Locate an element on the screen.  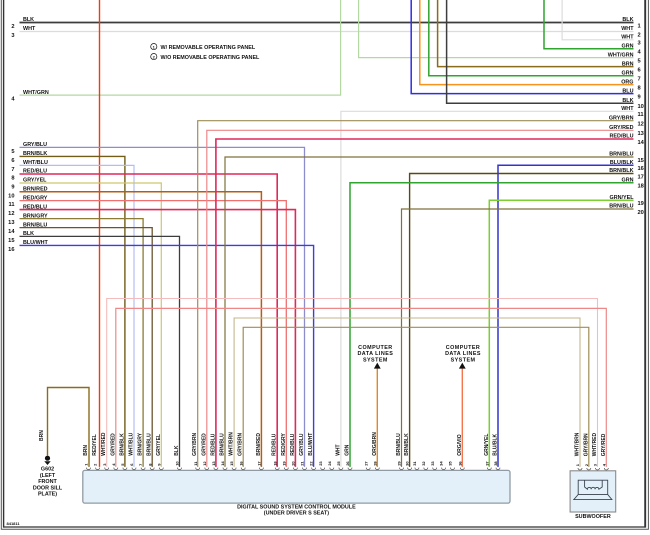
svg-text: G602 is located at coordinates (47, 470).